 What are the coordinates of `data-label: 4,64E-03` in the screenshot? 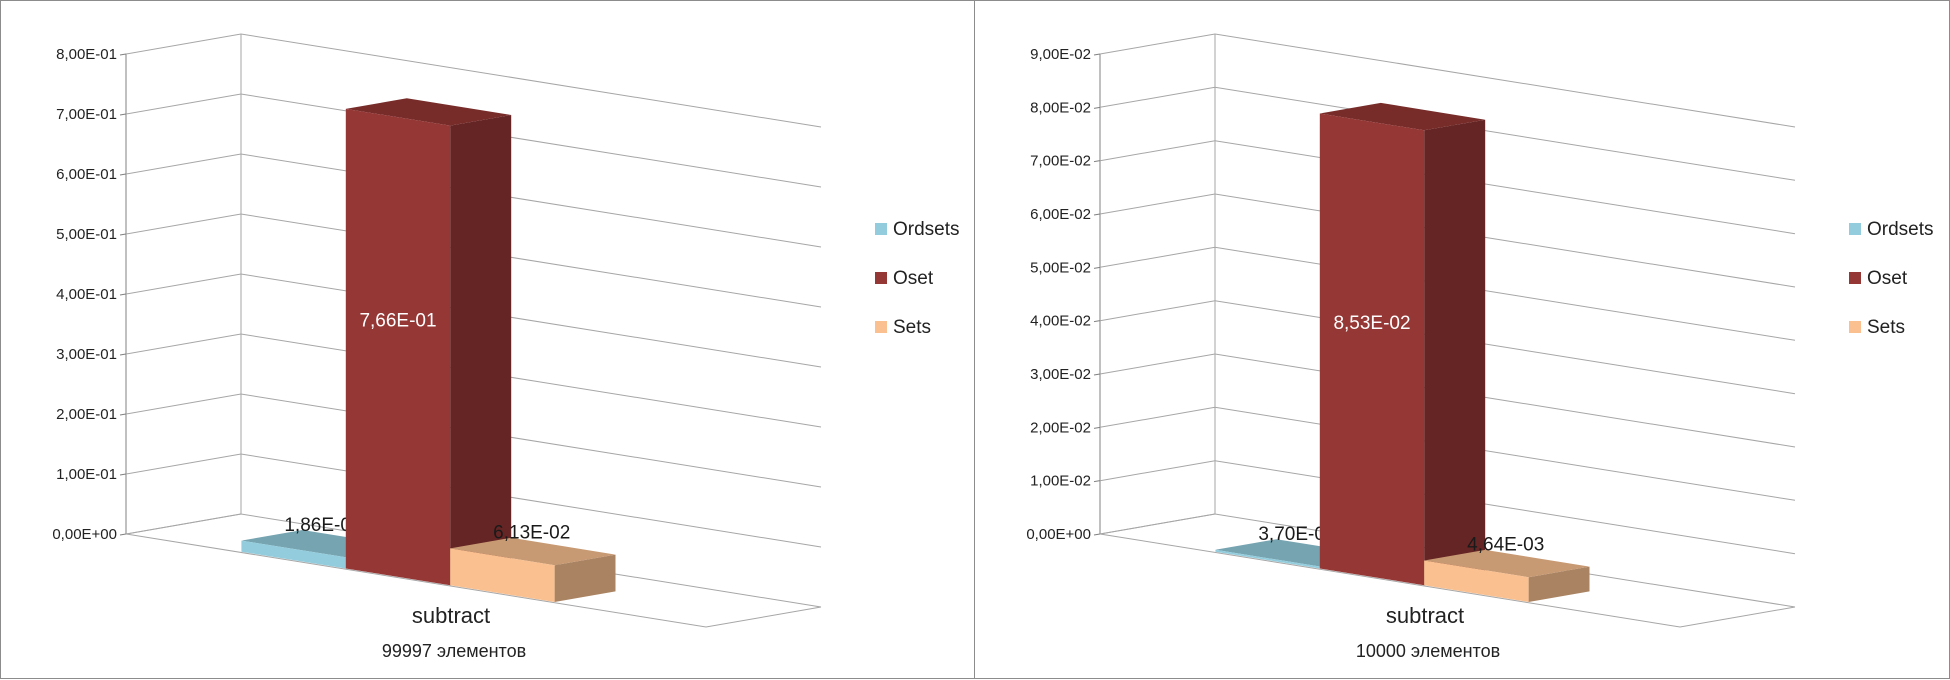 It's located at (1505, 545).